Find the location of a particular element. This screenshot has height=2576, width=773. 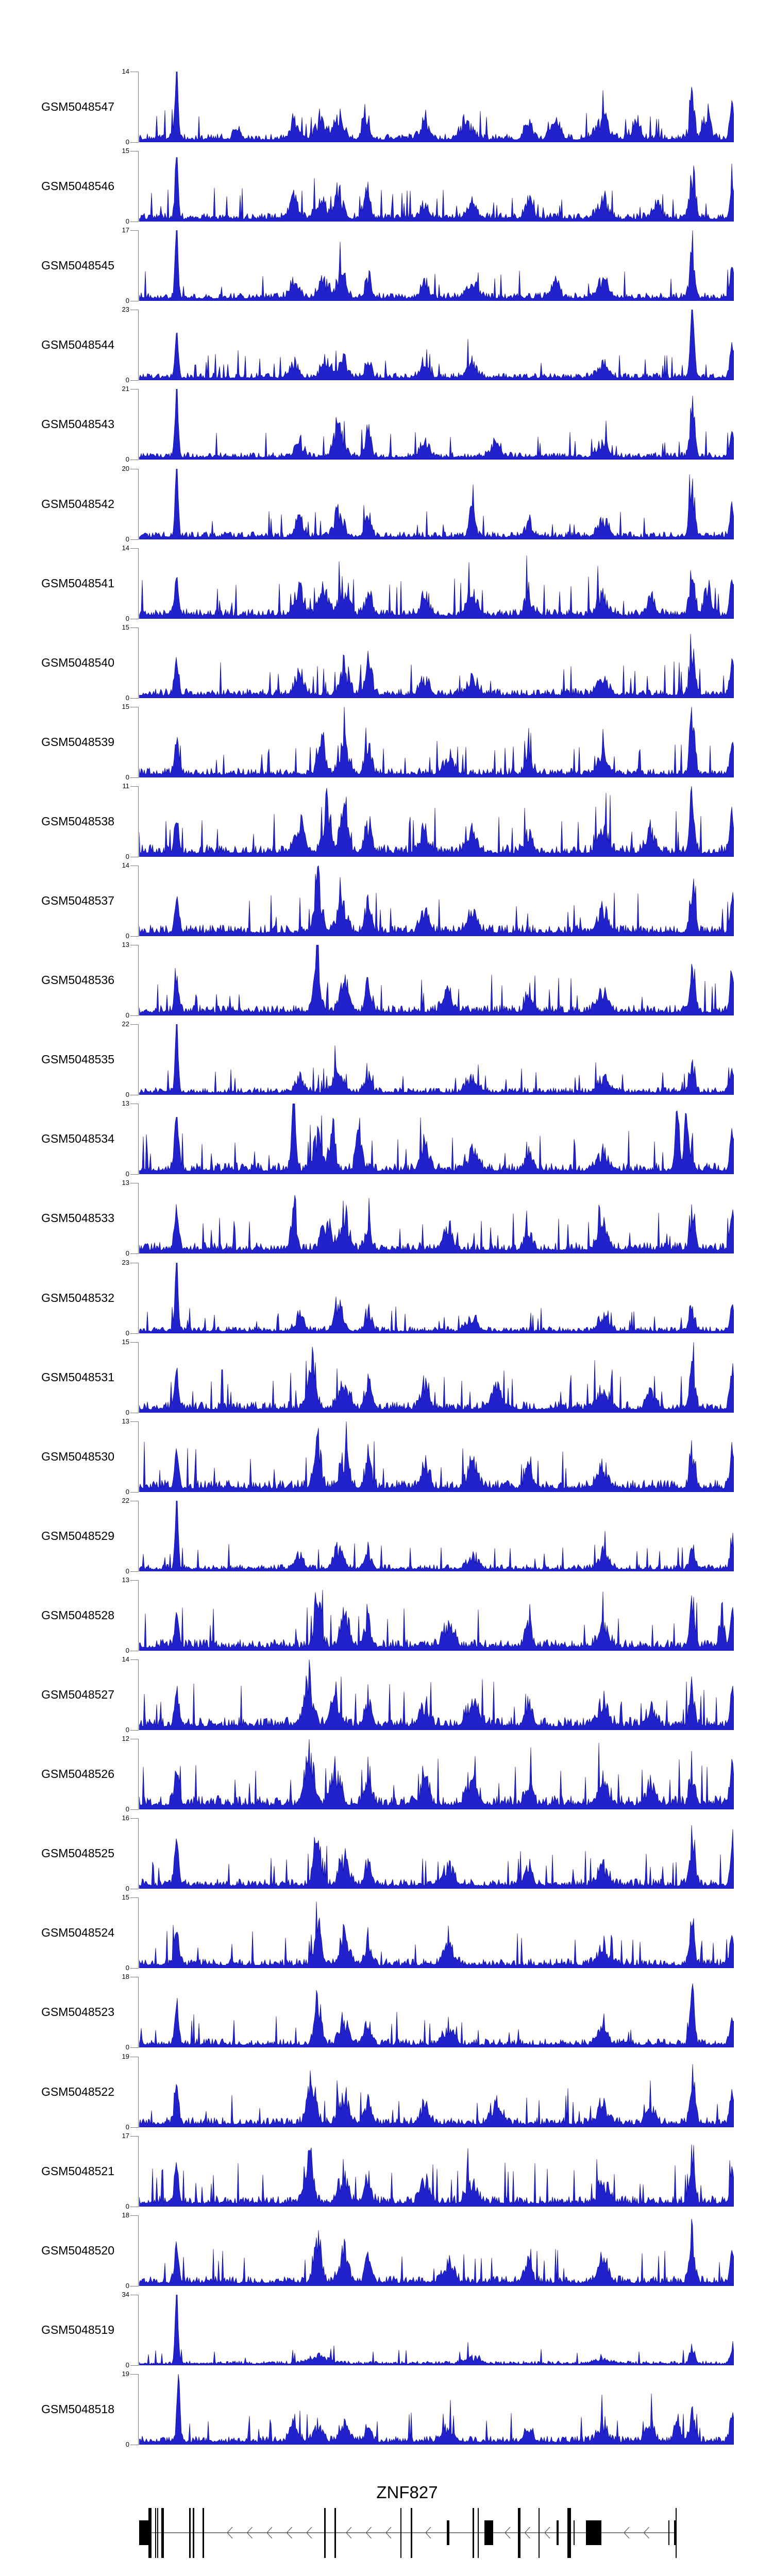

track-sample-label: GSM5048542 is located at coordinates (77, 504).